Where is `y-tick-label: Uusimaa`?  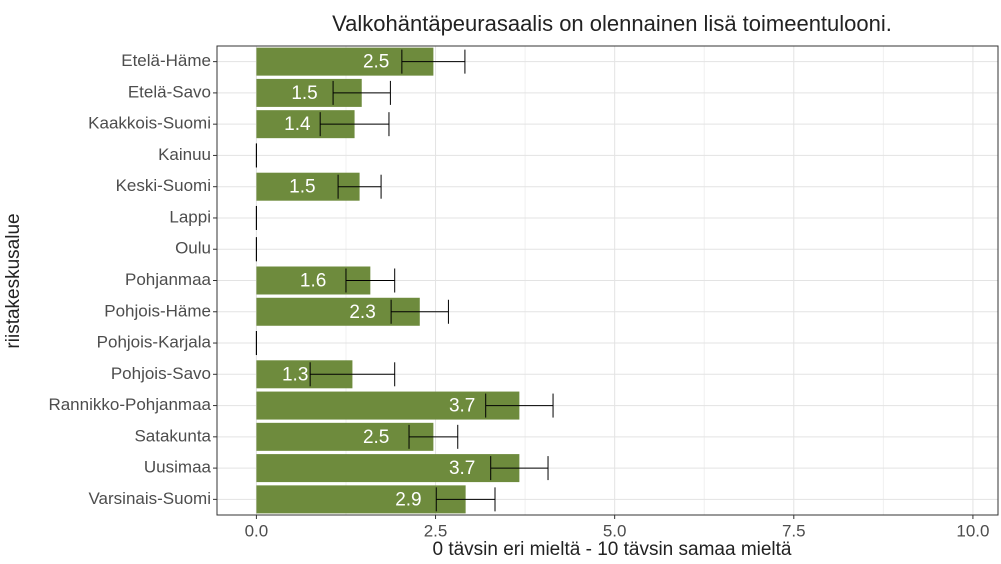 y-tick-label: Uusimaa is located at coordinates (178, 467).